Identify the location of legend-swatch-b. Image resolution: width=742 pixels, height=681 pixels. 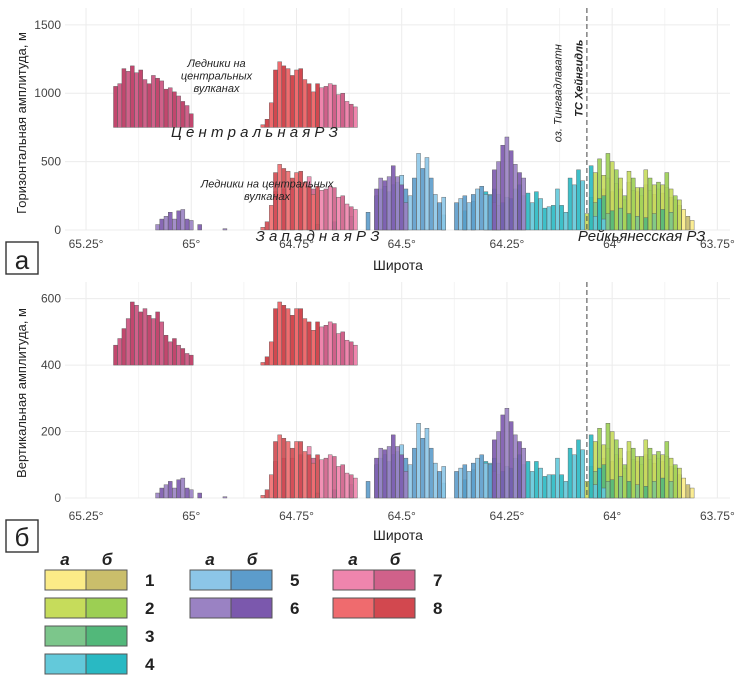
(394, 580).